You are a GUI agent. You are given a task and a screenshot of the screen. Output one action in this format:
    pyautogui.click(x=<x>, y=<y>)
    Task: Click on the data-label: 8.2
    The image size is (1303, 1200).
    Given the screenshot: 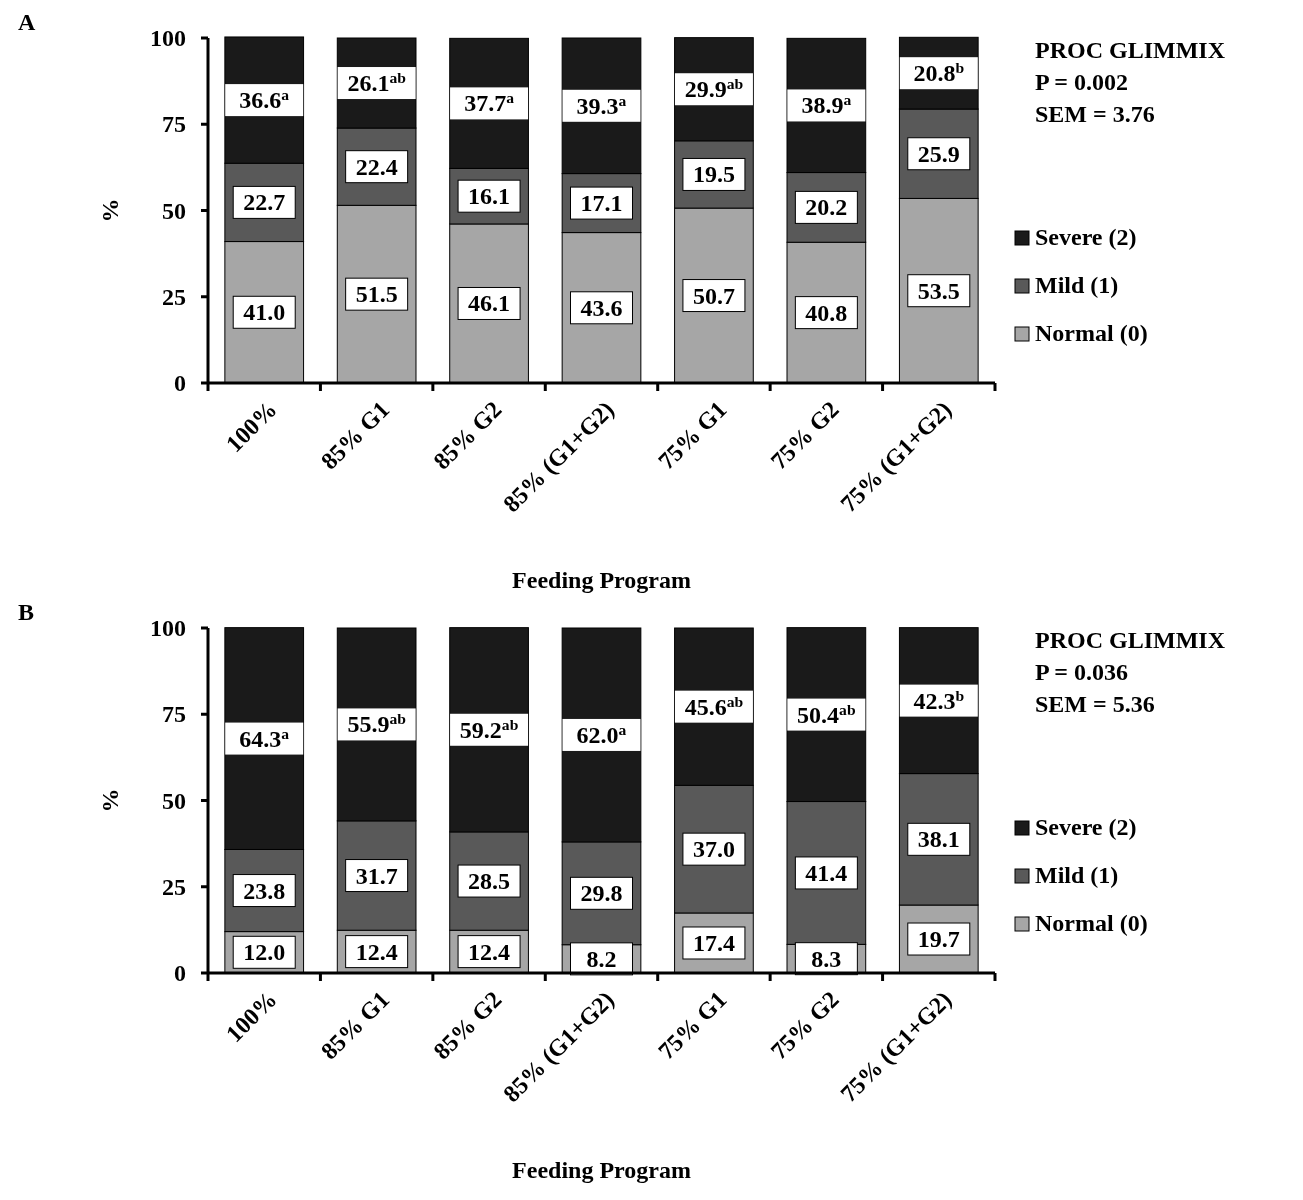 What is the action you would take?
    pyautogui.click(x=601, y=958)
    